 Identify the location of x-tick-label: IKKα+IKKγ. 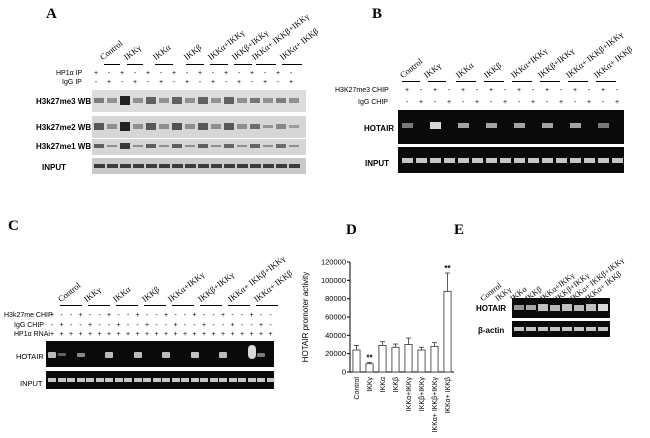
(409, 394).